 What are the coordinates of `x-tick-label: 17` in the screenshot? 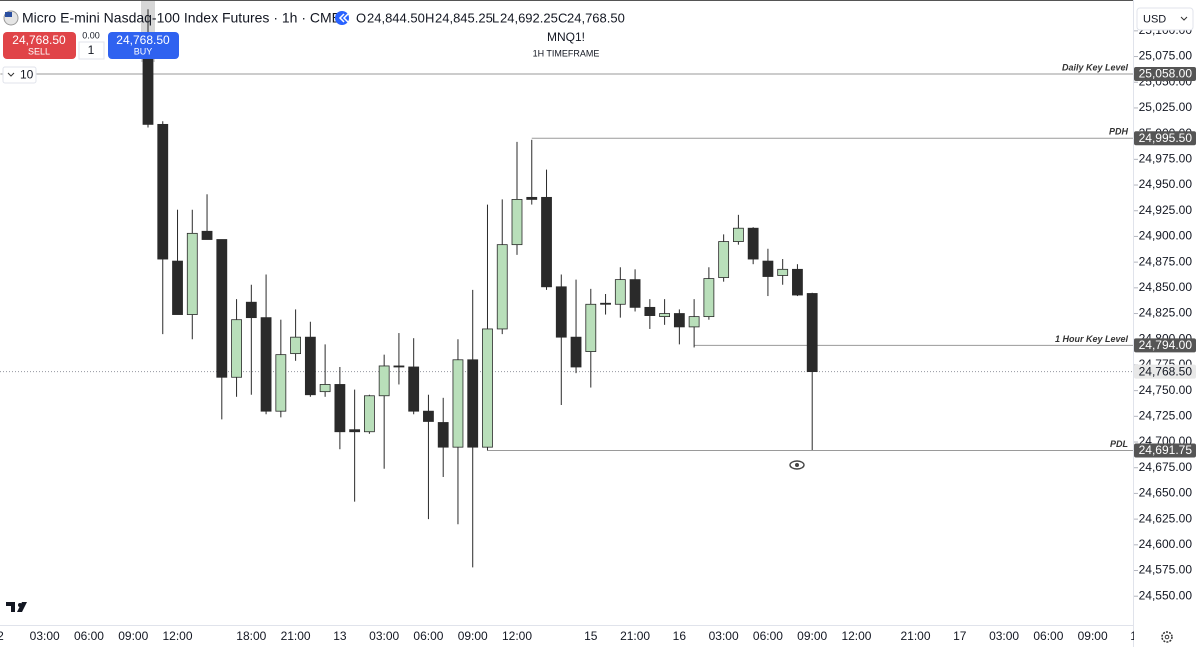 It's located at (960, 636).